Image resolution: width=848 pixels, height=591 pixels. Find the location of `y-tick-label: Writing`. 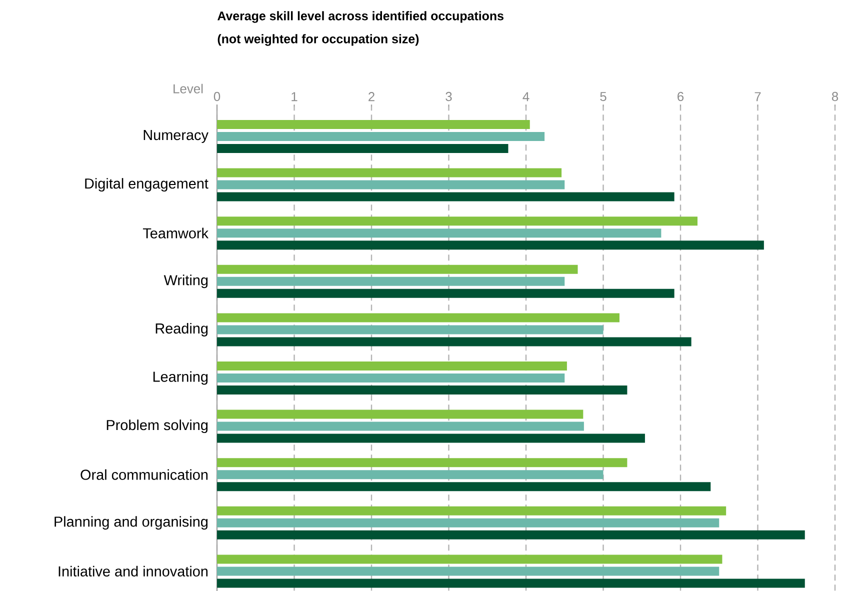

y-tick-label: Writing is located at coordinates (186, 281).